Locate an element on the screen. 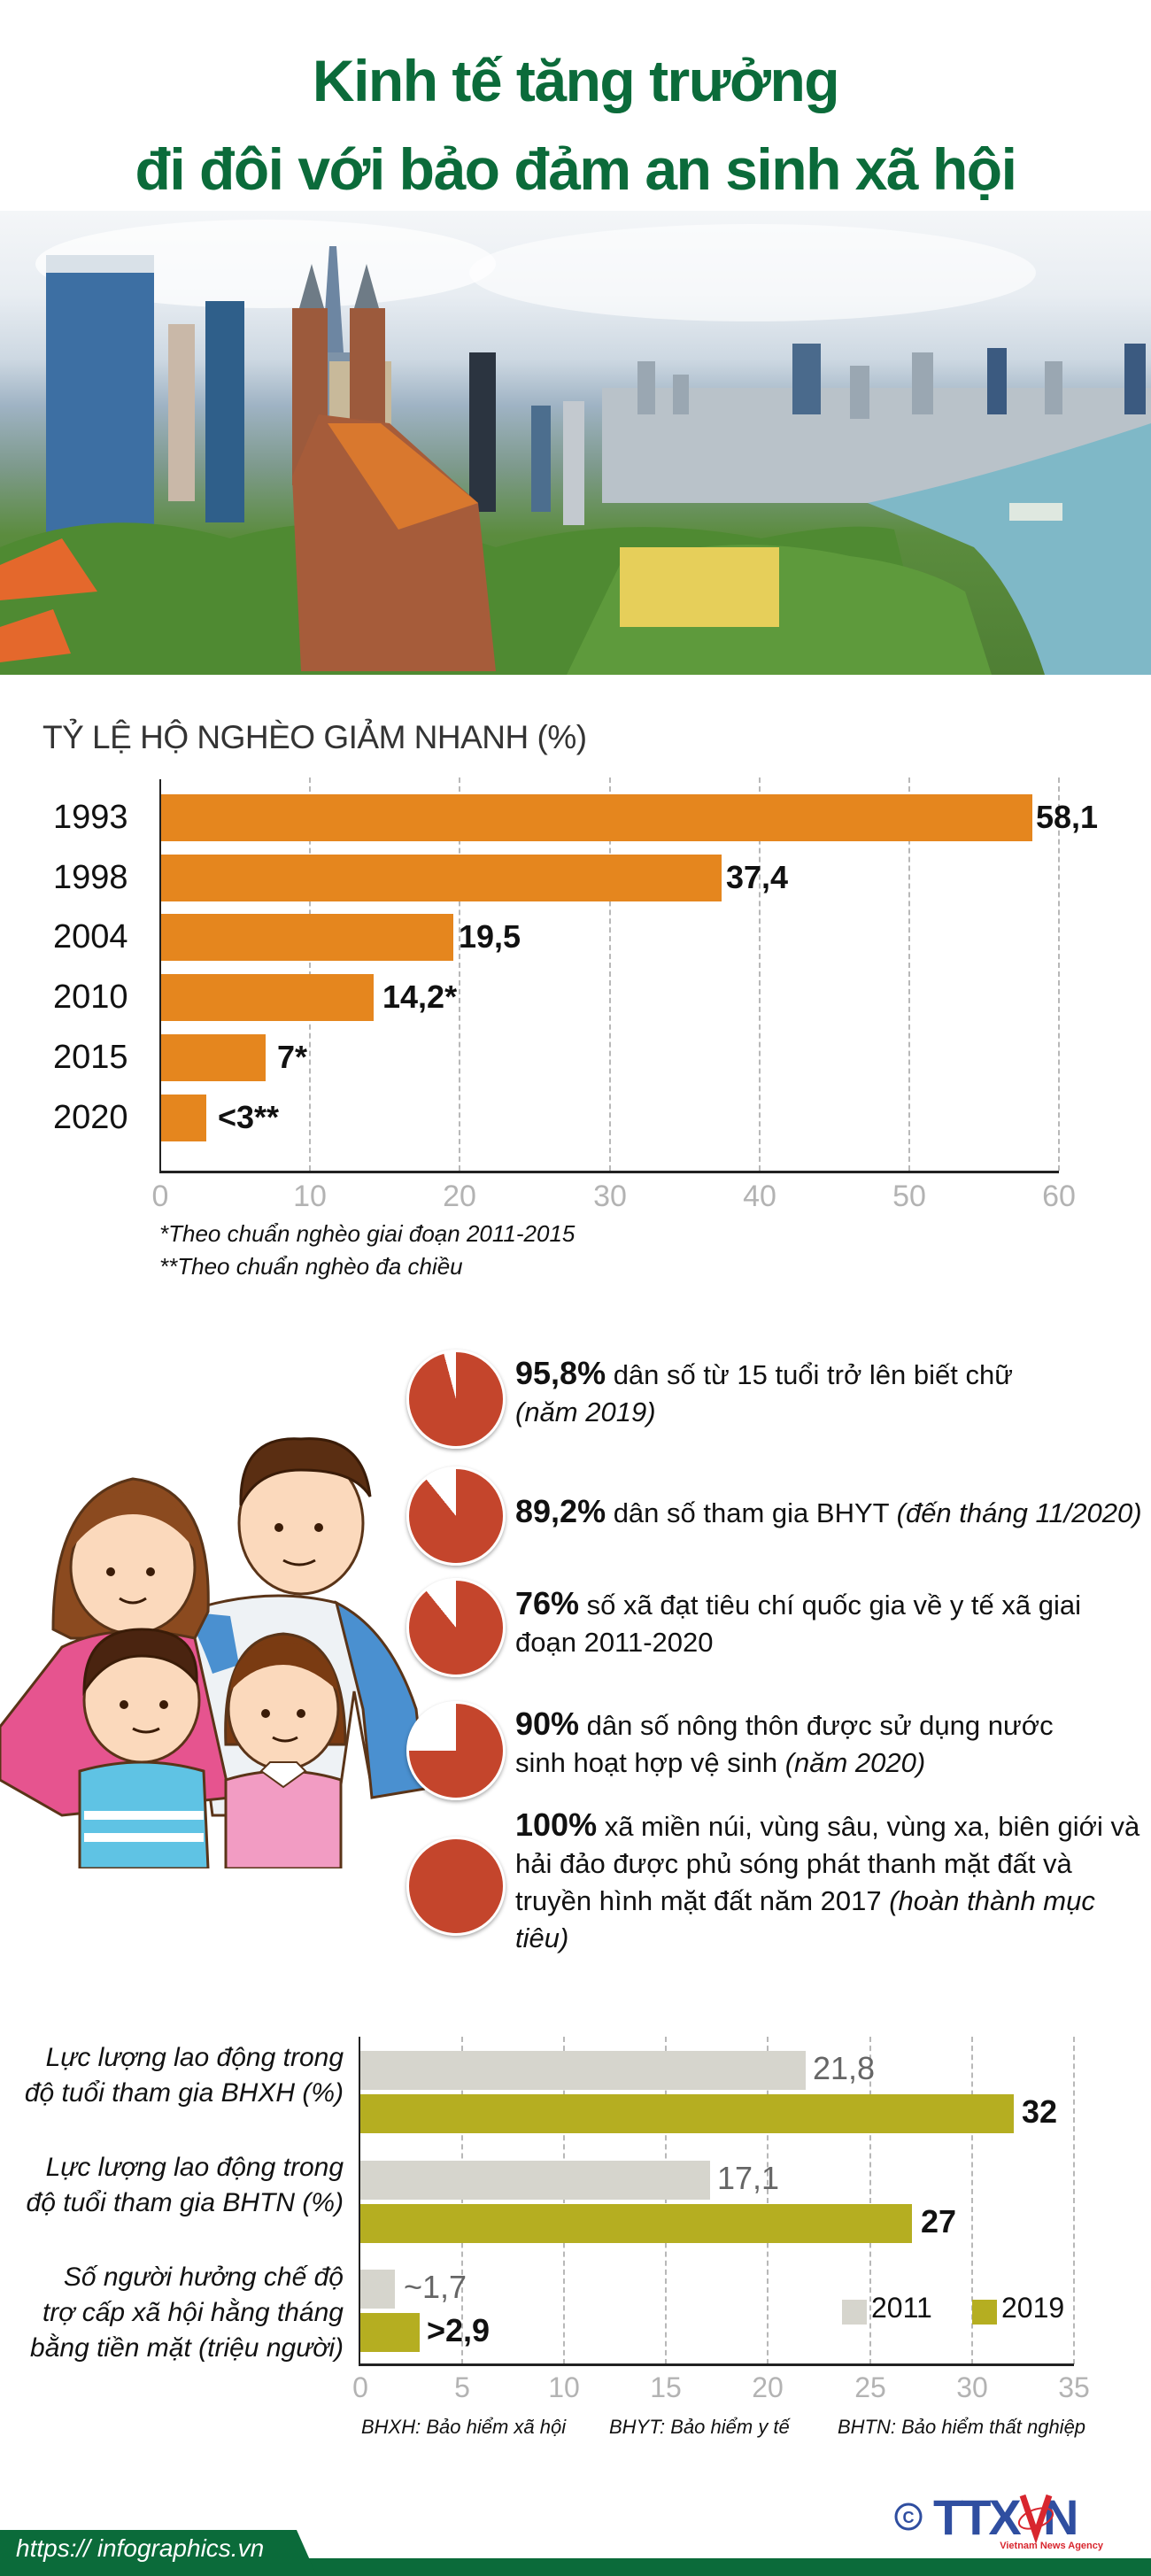  value-label-2019: 32 is located at coordinates (1040, 2111).